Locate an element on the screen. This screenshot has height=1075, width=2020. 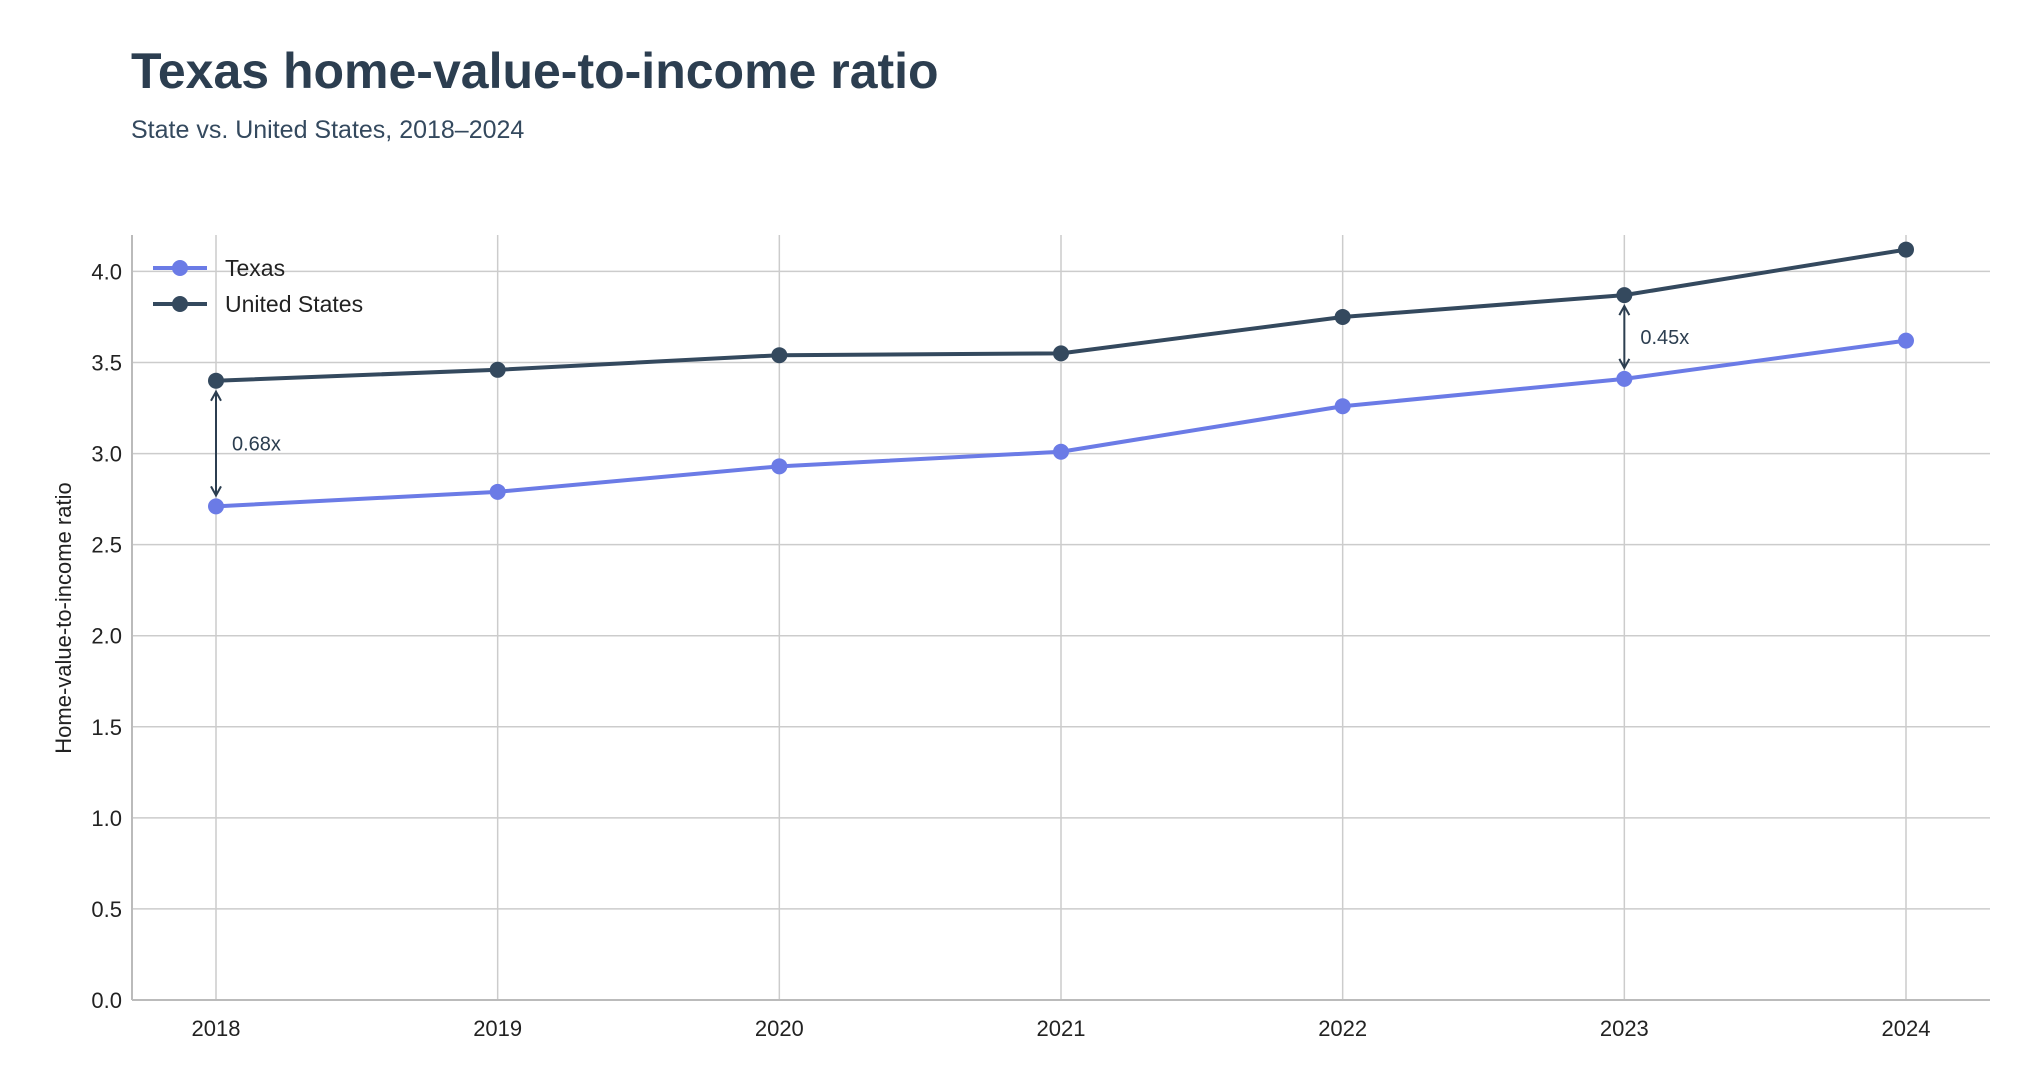
x-tick-label: 2022 is located at coordinates (1342, 1028).